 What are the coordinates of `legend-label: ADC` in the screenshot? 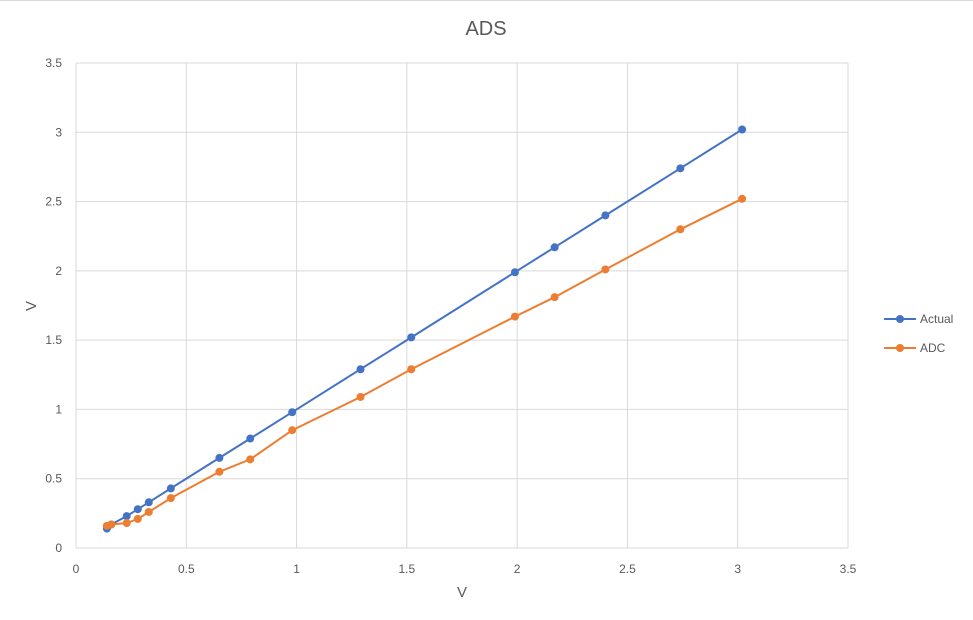 It's located at (933, 348).